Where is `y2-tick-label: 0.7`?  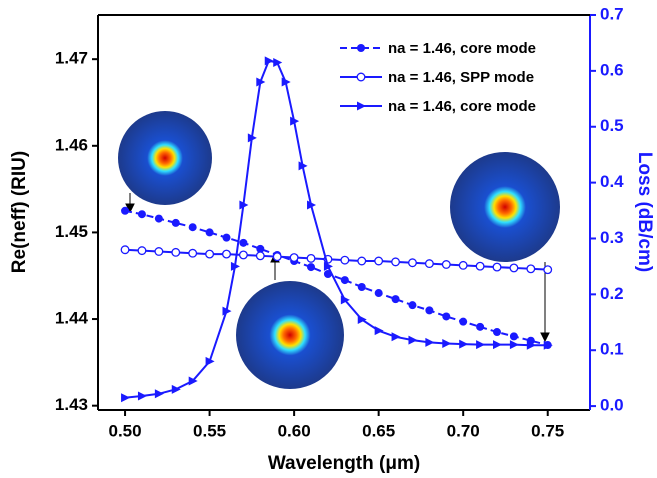 y2-tick-label: 0.7 is located at coordinates (612, 13).